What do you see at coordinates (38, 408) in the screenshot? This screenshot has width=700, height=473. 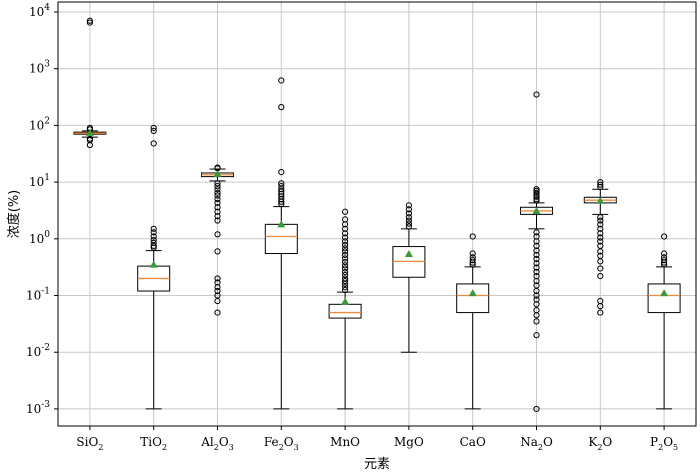 I see `y-tick-label: 10⁻³` at bounding box center [38, 408].